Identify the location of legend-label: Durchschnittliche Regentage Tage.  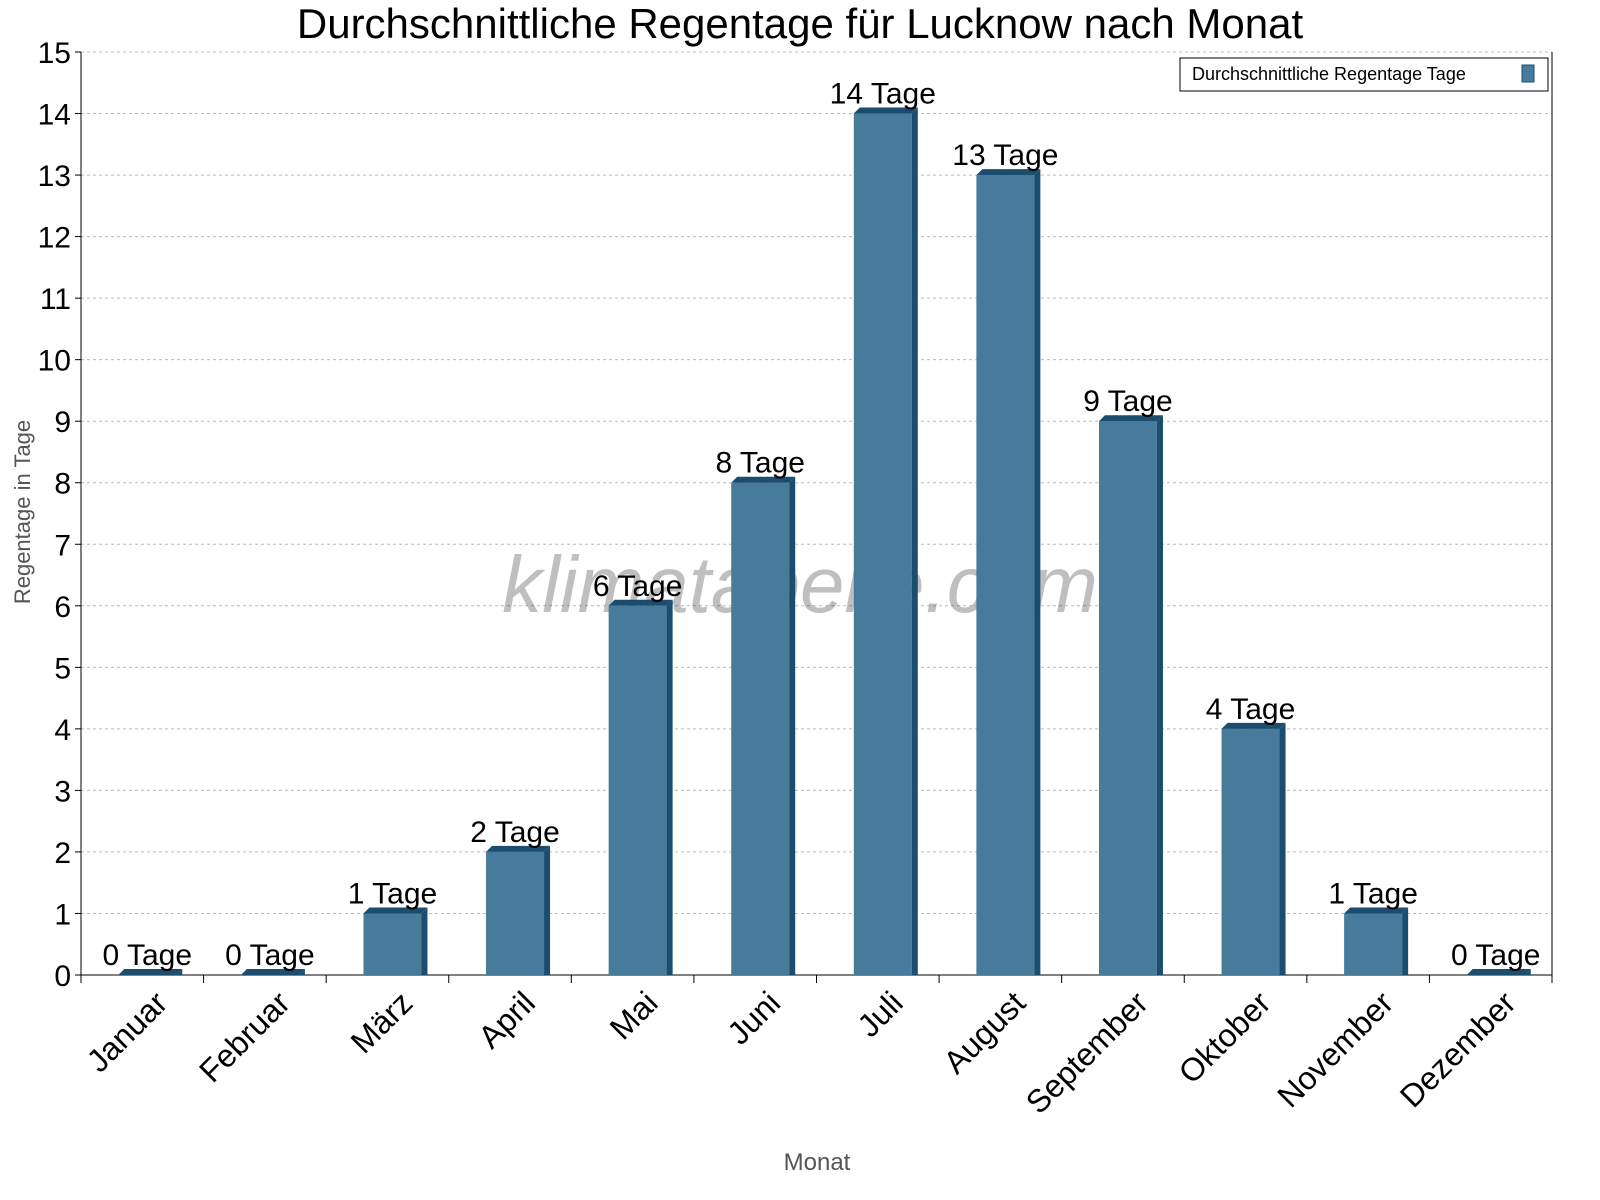
(1329, 74).